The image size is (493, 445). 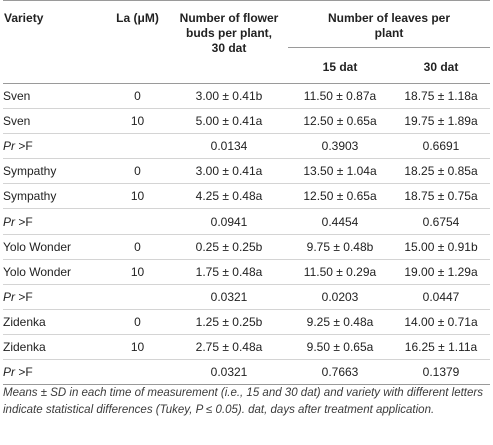 What do you see at coordinates (441, 121) in the screenshot?
I see `leaves-30-dat-cell: 19.75 ± 1.89a` at bounding box center [441, 121].